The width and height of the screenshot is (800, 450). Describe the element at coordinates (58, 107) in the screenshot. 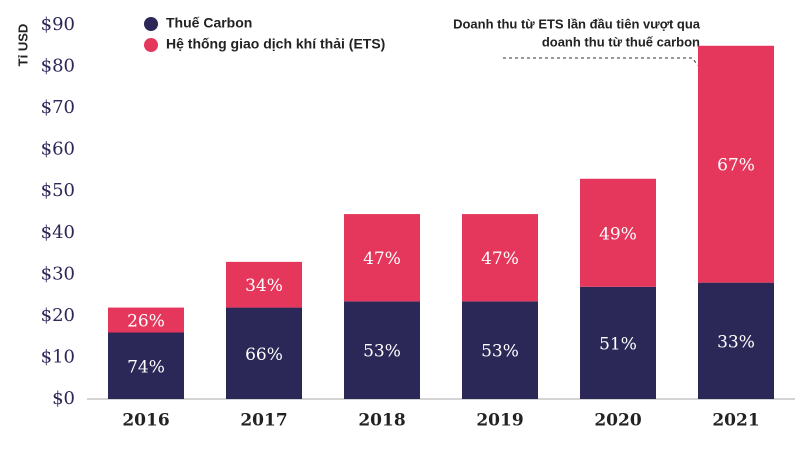

I see `y-tick-label: $70` at that location.